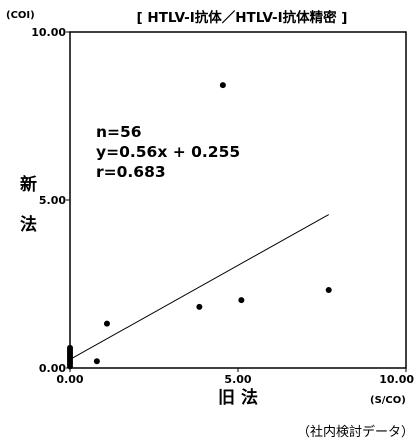  I want to click on footnote: （社内検討データ）, so click(355, 432).